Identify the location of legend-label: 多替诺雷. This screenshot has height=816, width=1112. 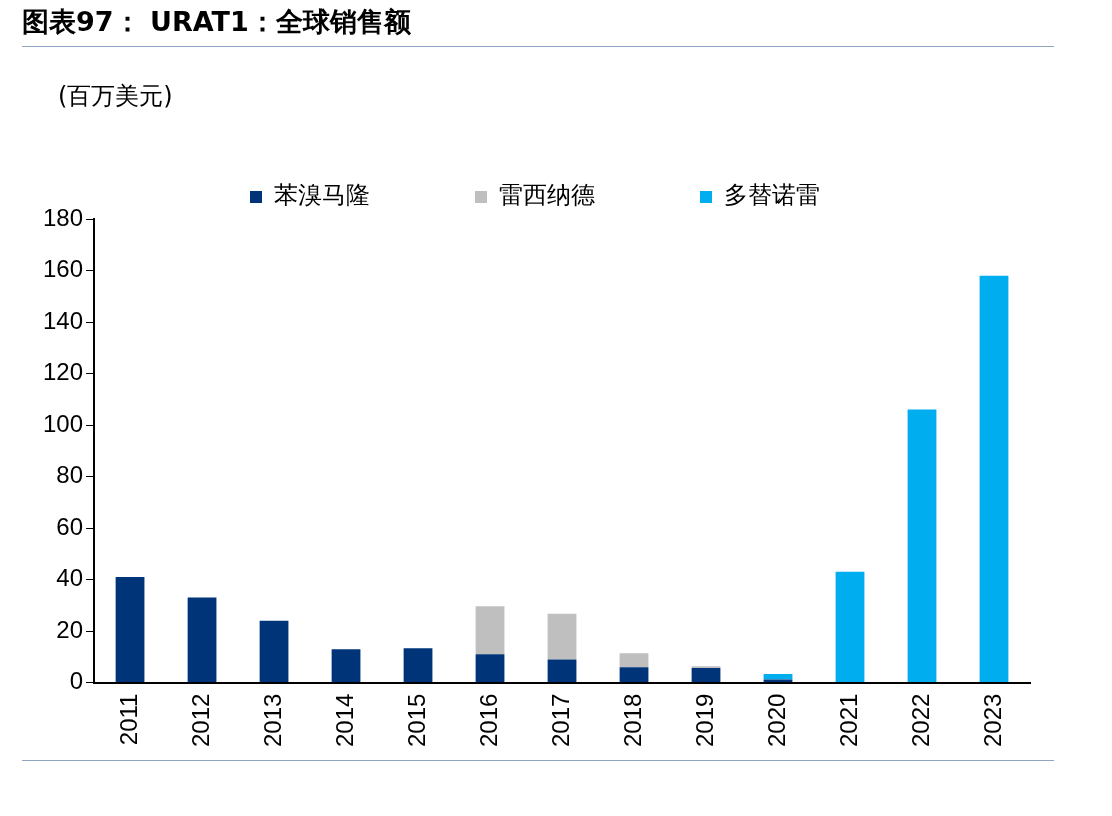
(772, 195).